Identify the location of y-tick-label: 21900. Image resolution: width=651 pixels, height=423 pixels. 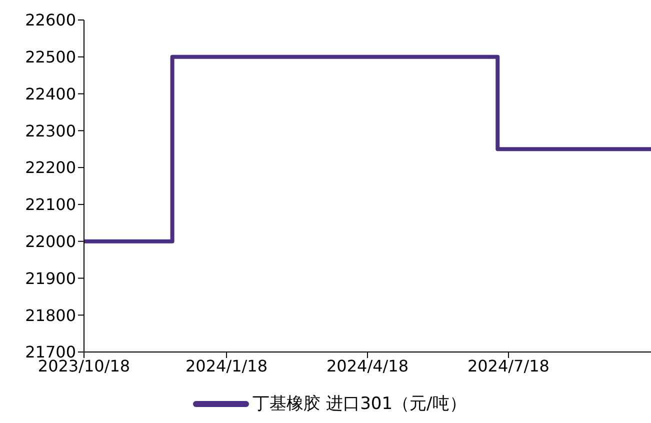
(50, 278).